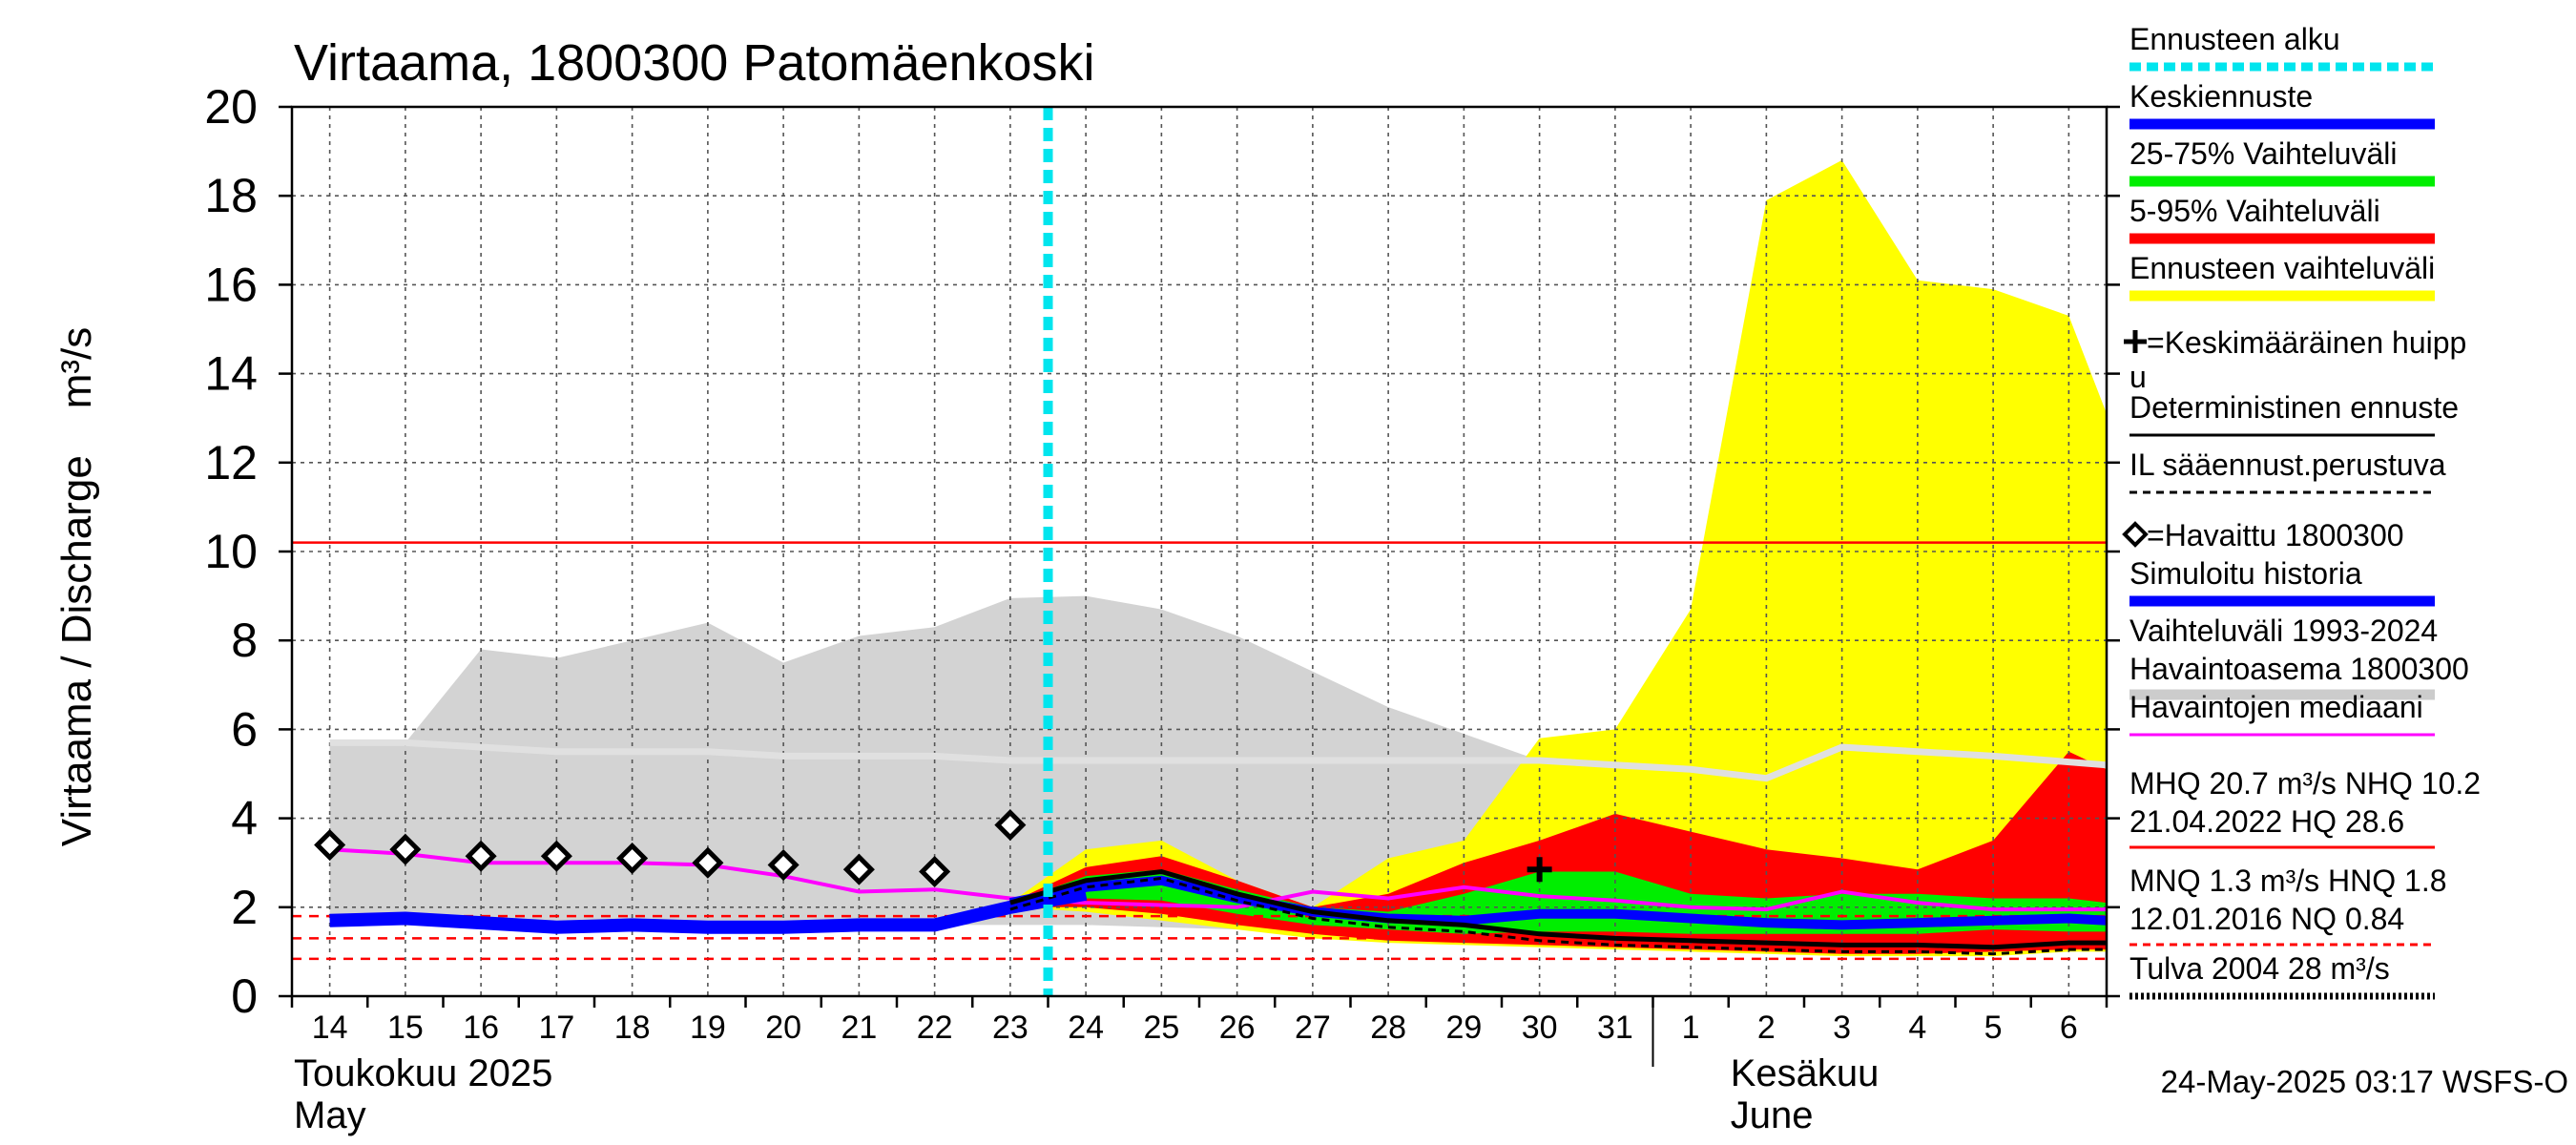 The height and width of the screenshot is (1145, 2576). I want to click on il-forecast-line, so click(1558, 916).